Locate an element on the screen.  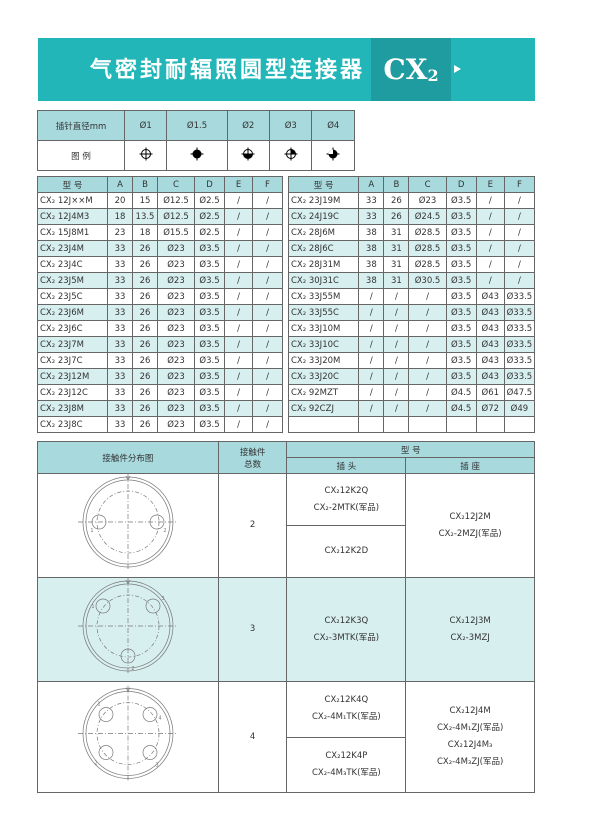
table-row: CX₂ 23J19M 33 26 Ø23 Ø3.5// is located at coordinates (411, 200).